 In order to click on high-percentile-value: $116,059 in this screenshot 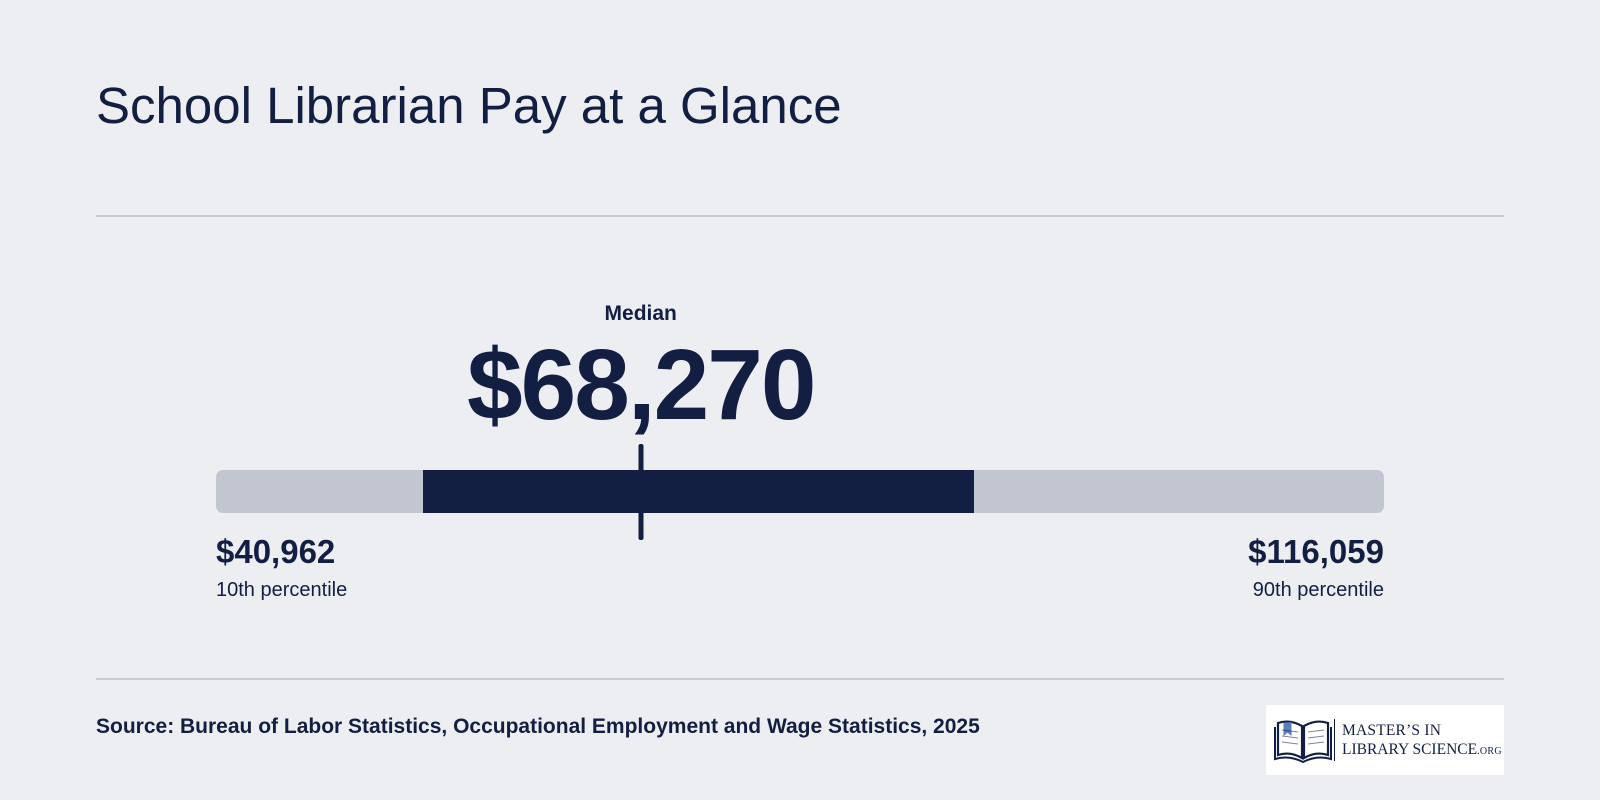, I will do `click(1316, 551)`.